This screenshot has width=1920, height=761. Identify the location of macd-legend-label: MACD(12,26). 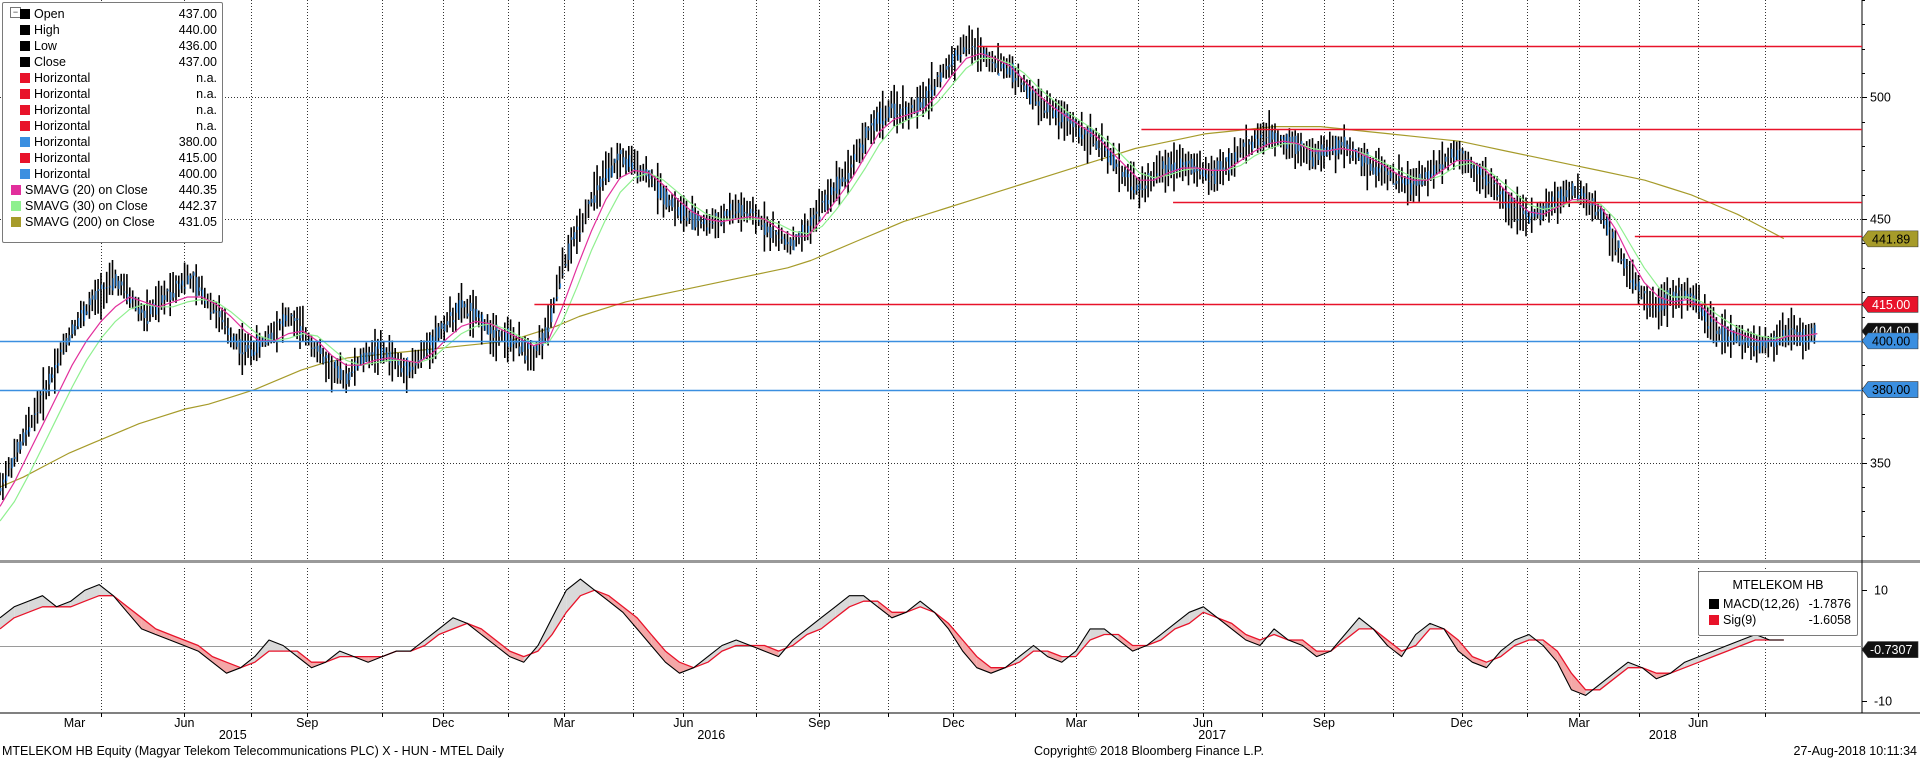
(1761, 604).